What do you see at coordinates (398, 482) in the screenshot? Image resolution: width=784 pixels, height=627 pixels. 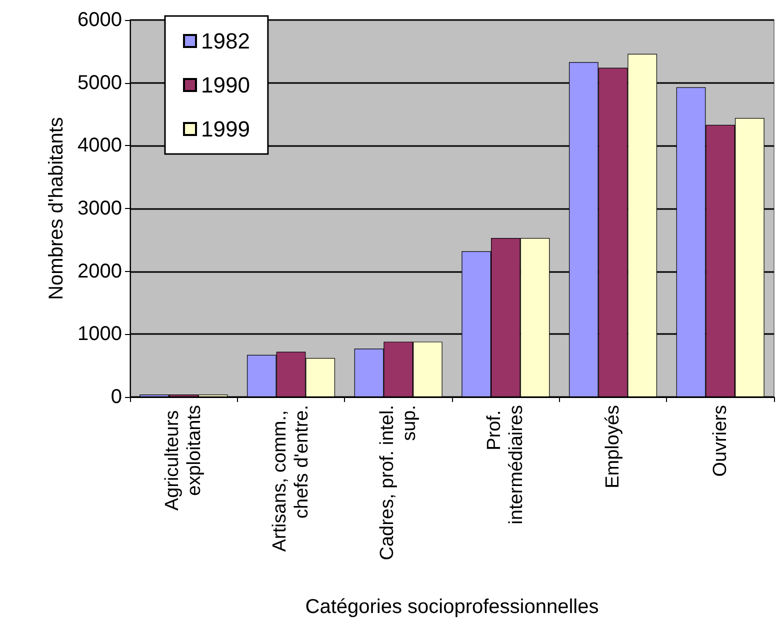 I see `x-tick-label: Cadres, prof. intel. sup.` at bounding box center [398, 482].